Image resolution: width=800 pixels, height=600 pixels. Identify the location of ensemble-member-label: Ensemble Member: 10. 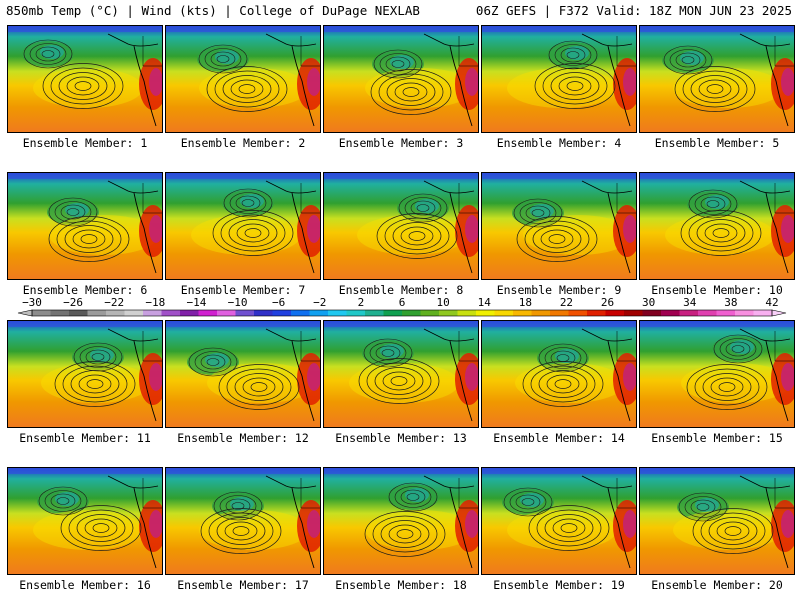
(717, 290).